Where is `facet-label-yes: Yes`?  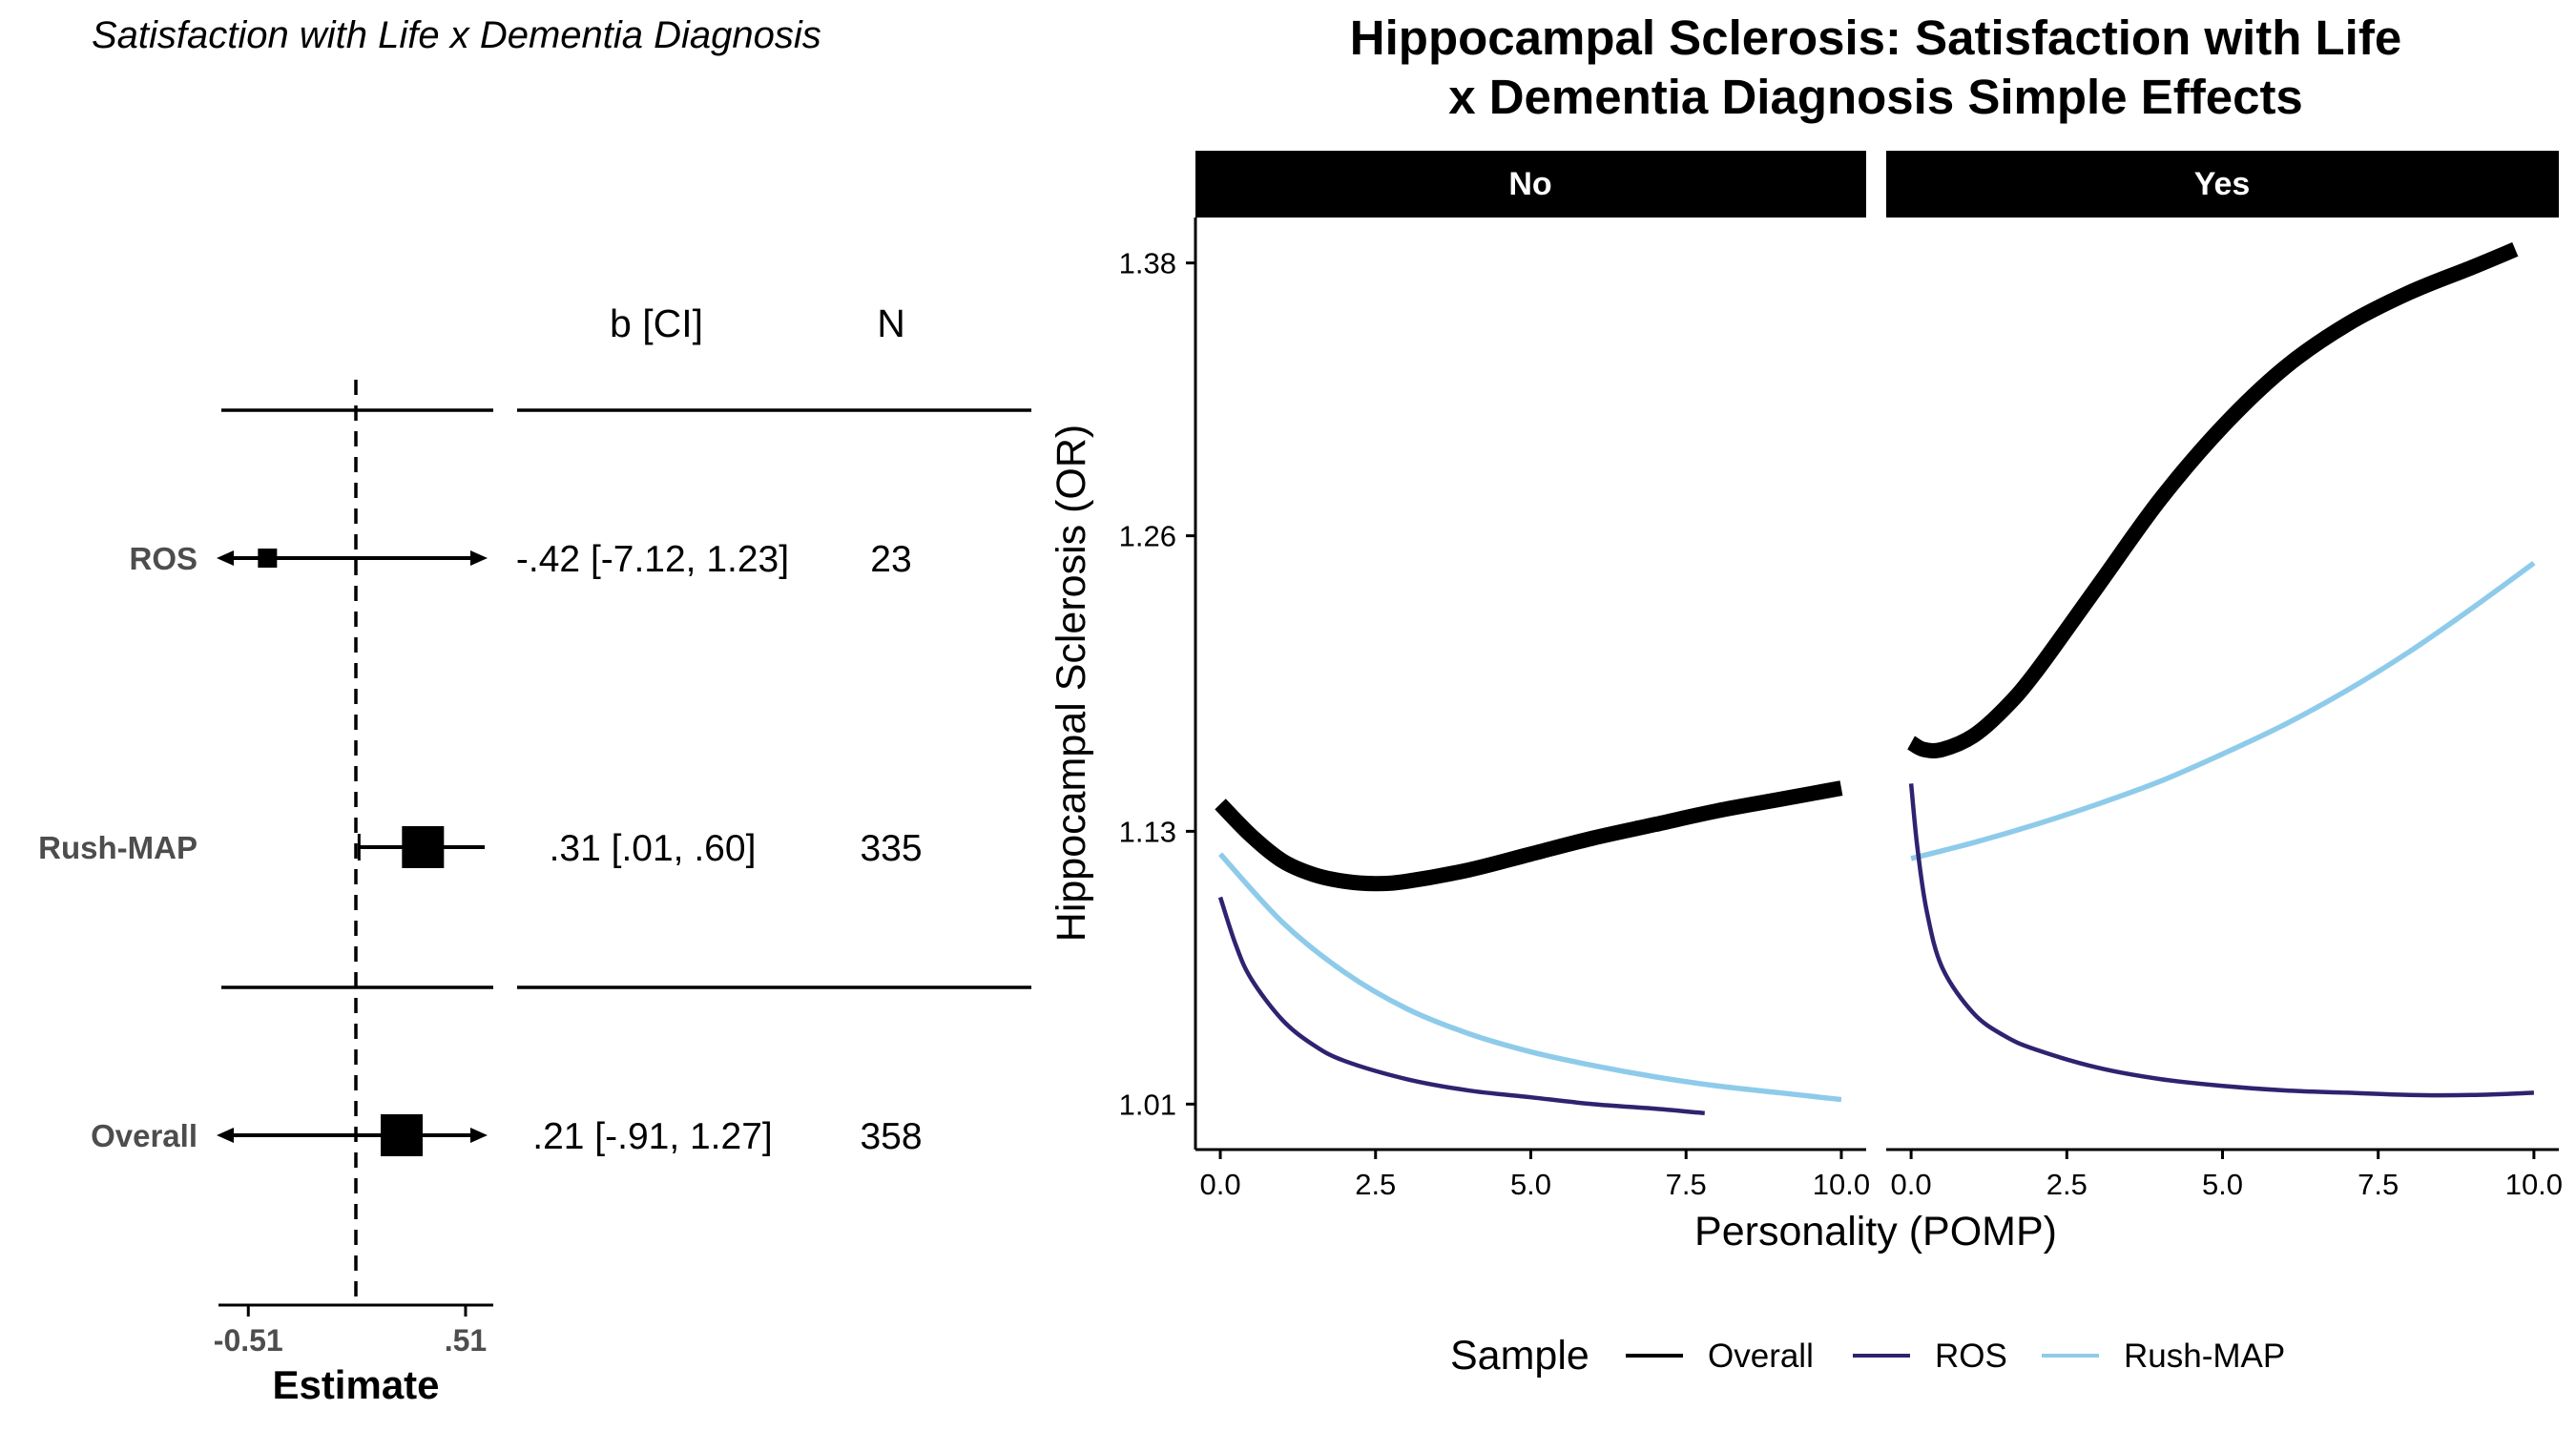
facet-label-yes: Yes is located at coordinates (2222, 184).